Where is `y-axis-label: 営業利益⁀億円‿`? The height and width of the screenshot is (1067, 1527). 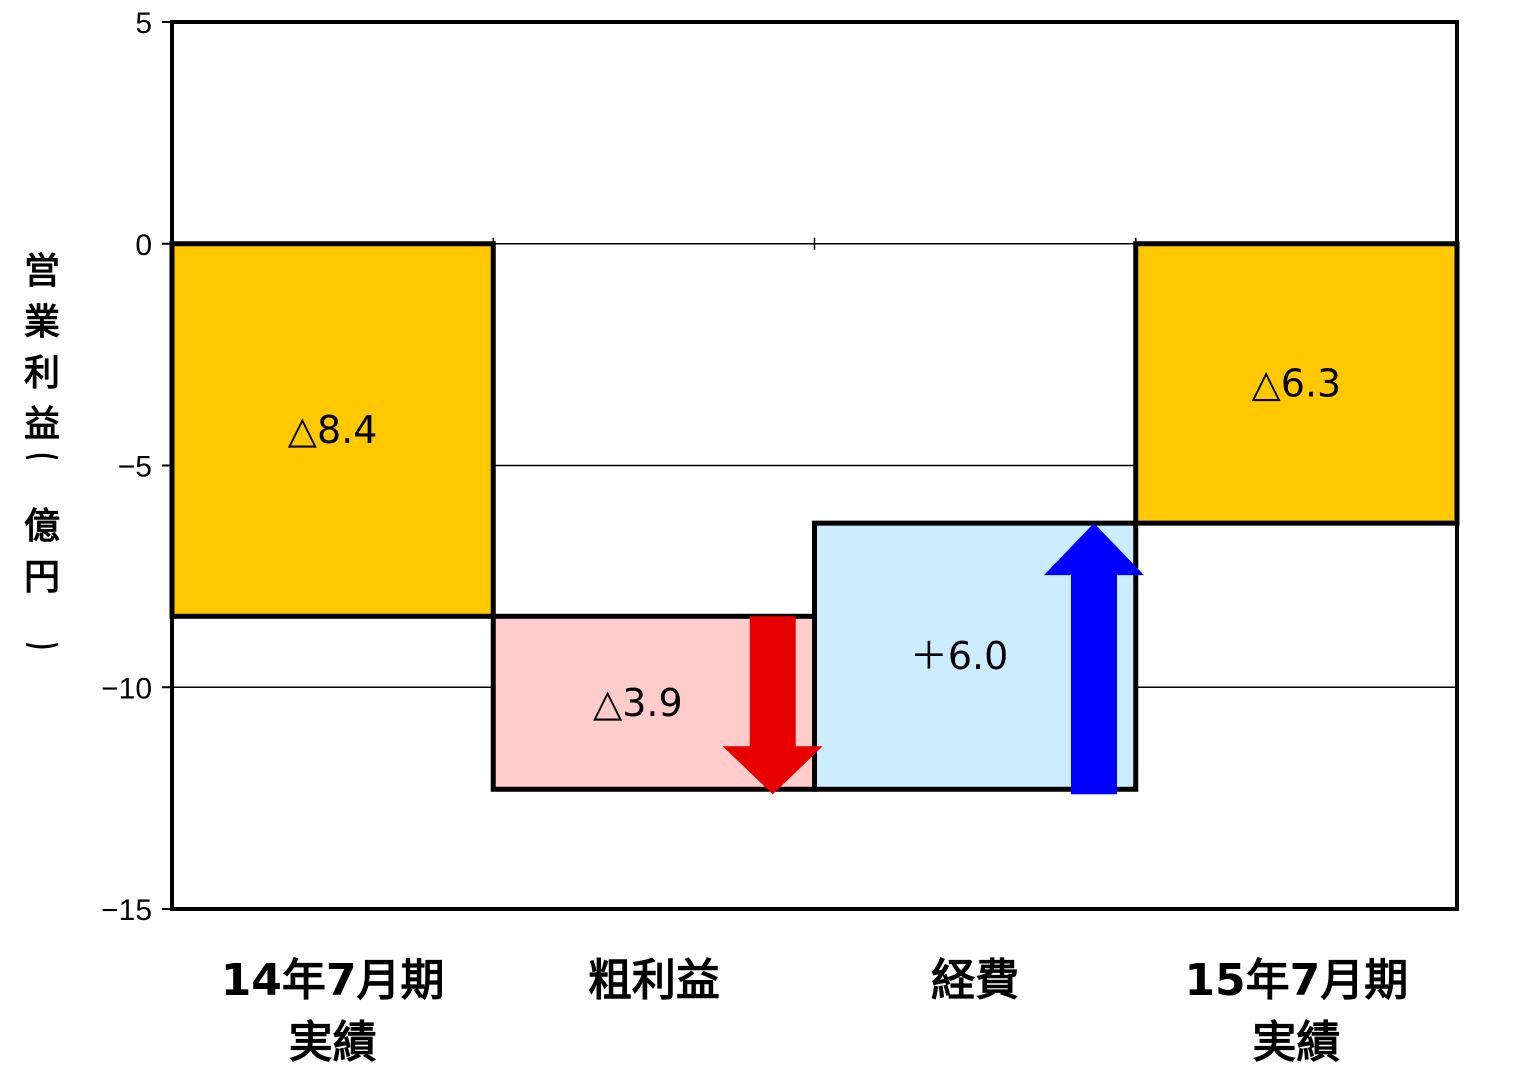
y-axis-label: 営業利益⁀億円‿ is located at coordinates (42, 450).